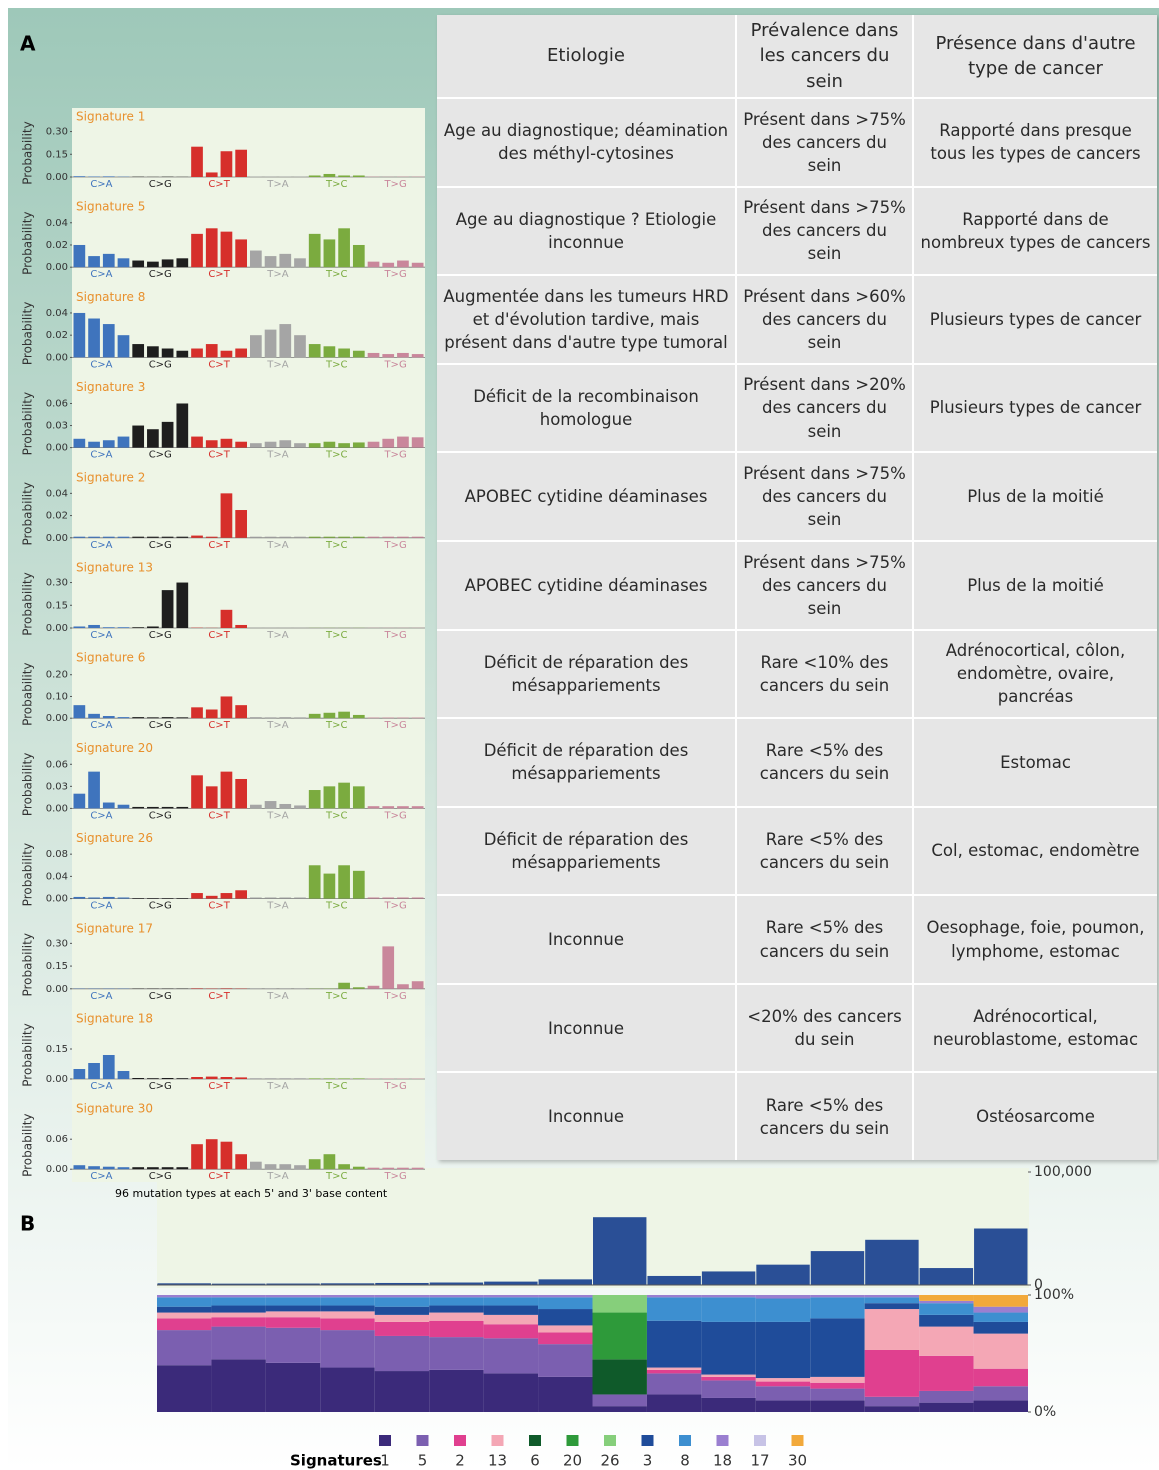  I want to click on legend-label: 5, so click(423, 1461).